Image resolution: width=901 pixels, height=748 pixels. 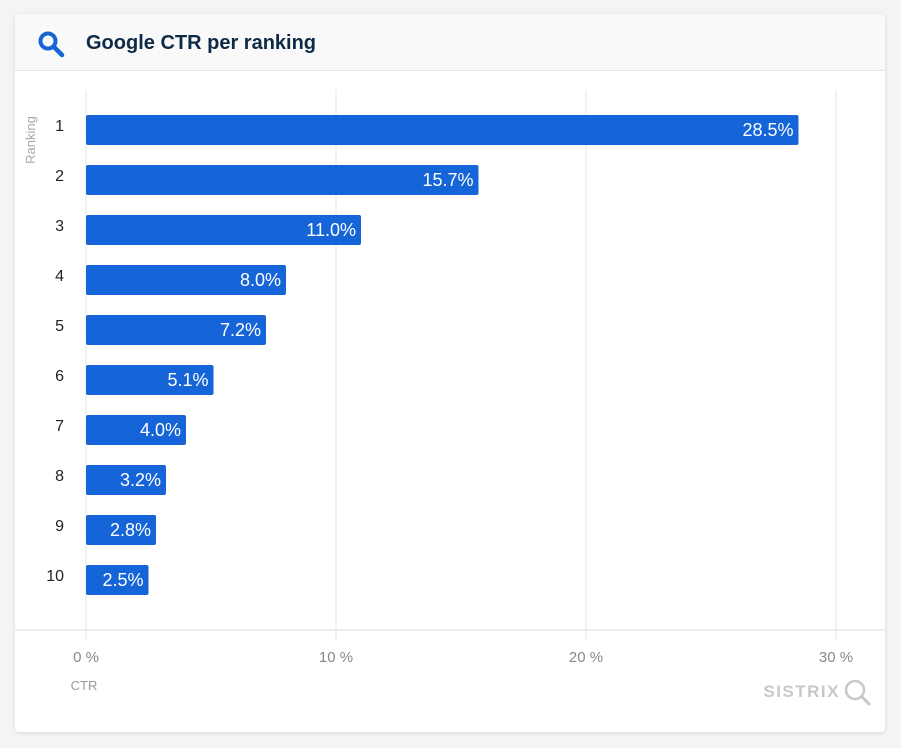 I want to click on x-tick-label: 30 %, so click(x=836, y=657).